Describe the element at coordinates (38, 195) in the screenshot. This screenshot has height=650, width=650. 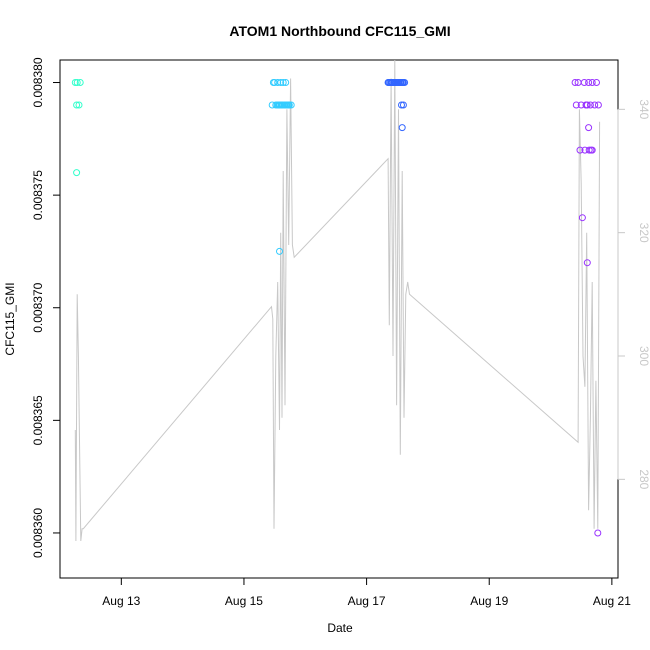
I see `y-tick-label: 0.008375` at that location.